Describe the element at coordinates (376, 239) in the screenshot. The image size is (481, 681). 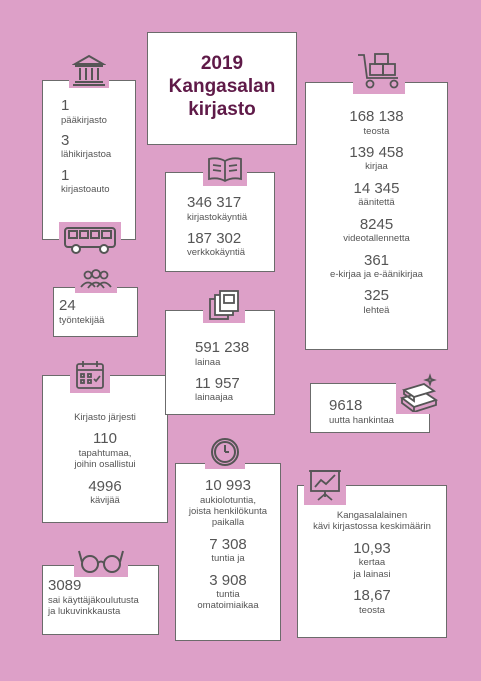
I see `videos-label: videotallennetta` at that location.